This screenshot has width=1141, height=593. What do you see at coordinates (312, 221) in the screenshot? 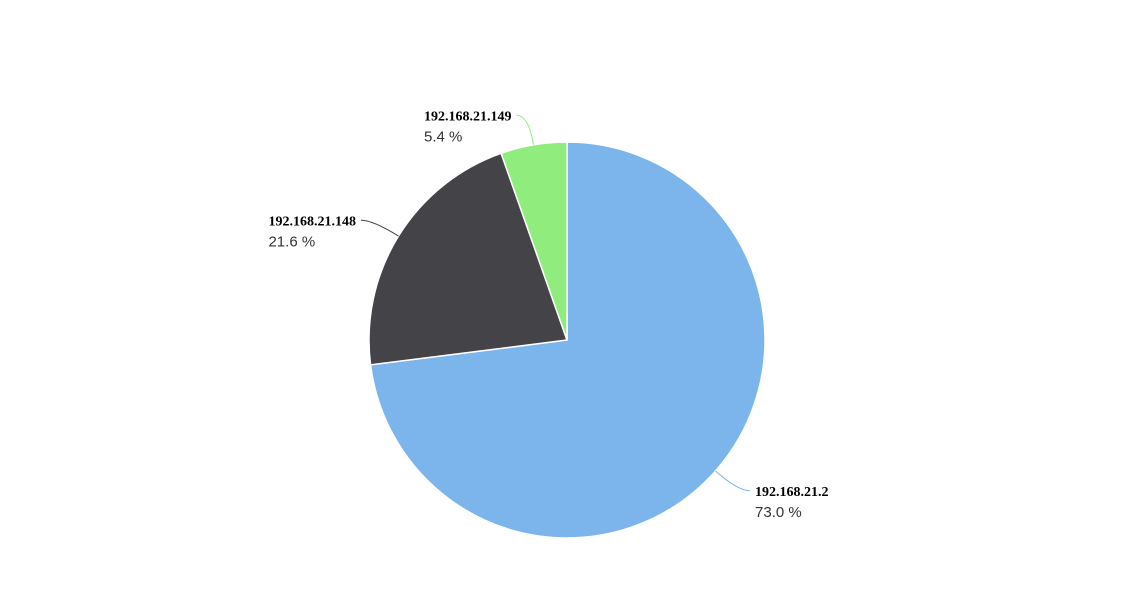
I see `slice-label: 192.168.21.148` at bounding box center [312, 221].